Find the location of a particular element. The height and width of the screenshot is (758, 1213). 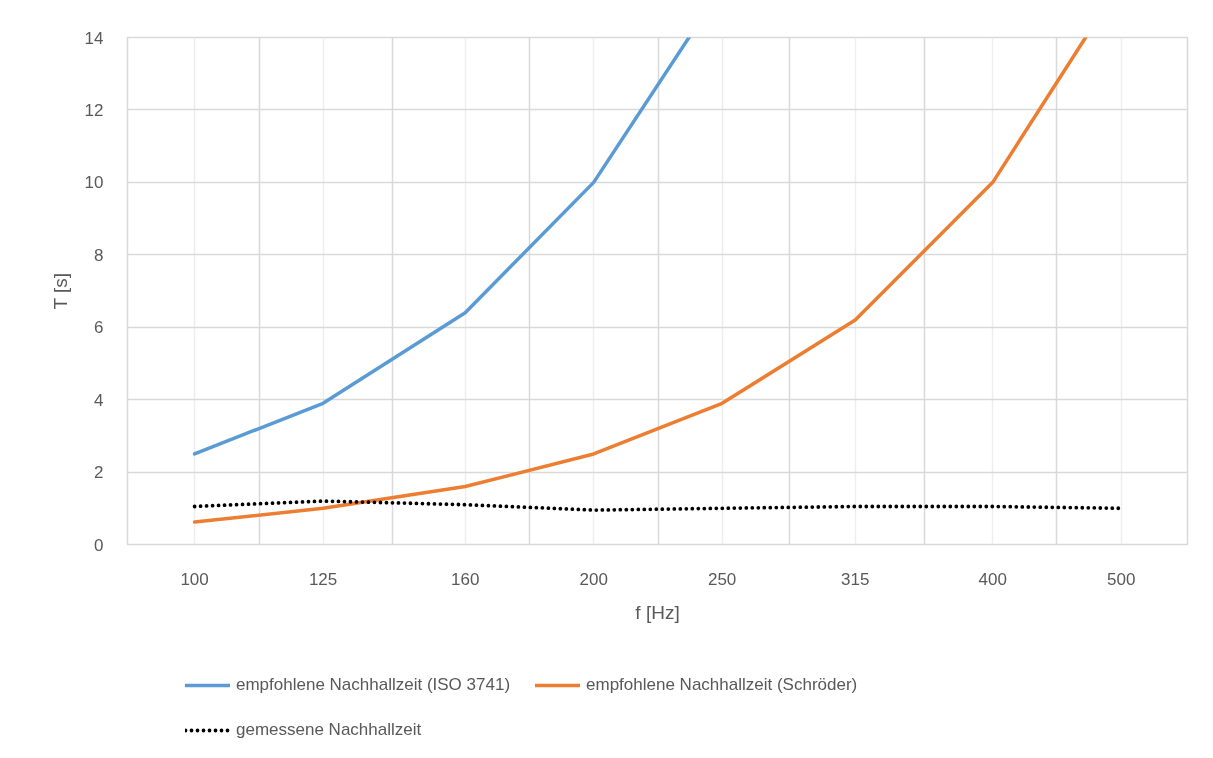

x-tick-label: 315 is located at coordinates (855, 579).